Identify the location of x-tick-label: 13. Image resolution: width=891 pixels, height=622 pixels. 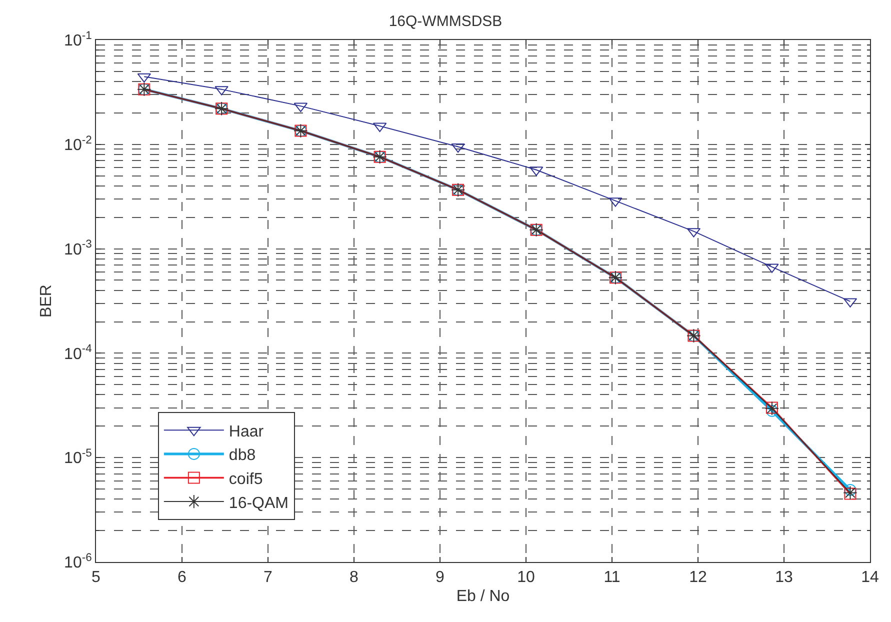
(784, 577).